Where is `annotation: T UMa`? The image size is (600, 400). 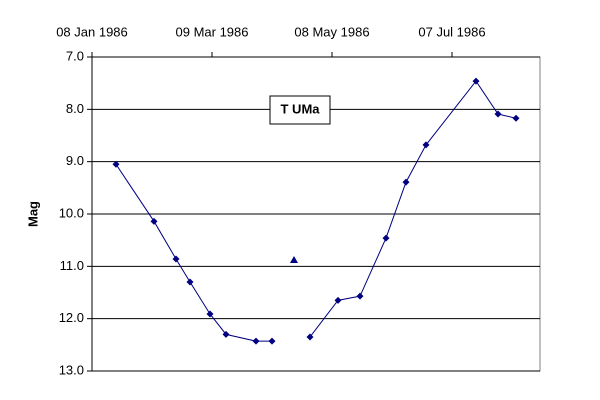 annotation: T UMa is located at coordinates (301, 108).